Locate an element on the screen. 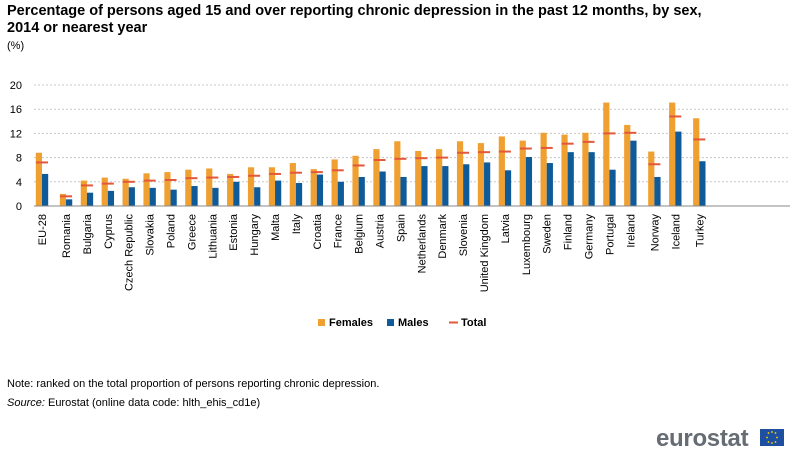 The width and height of the screenshot is (800, 465). category-label: Slovenia is located at coordinates (464, 234).